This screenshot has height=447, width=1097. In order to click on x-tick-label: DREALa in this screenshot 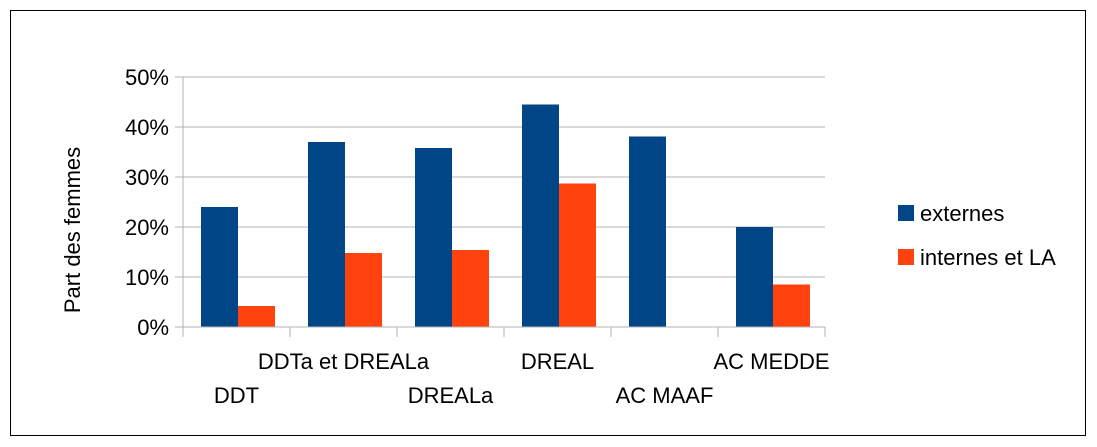, I will do `click(451, 395)`.